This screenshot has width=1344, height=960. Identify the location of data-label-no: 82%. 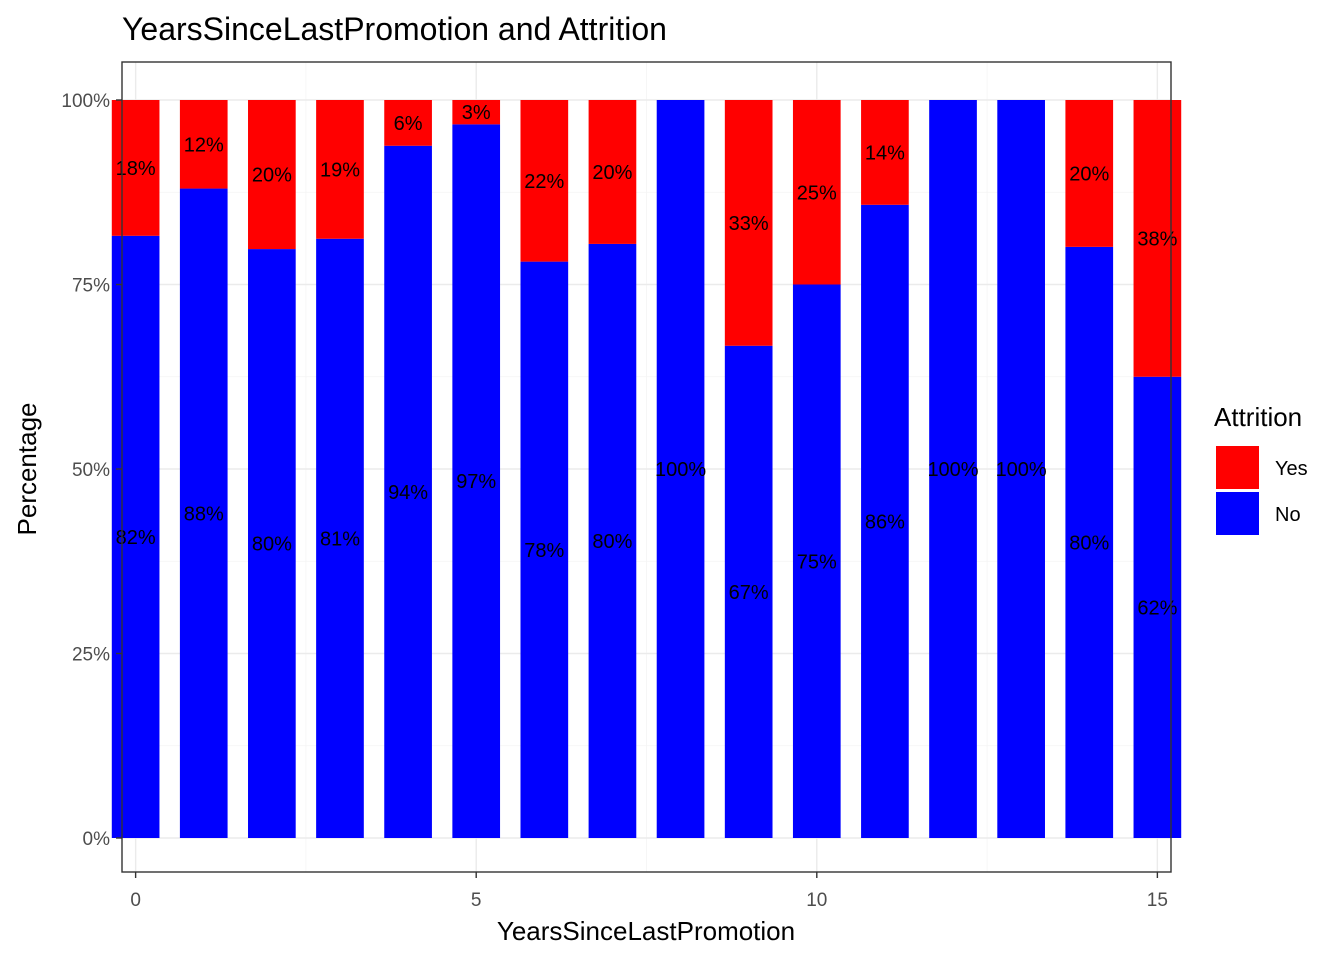
(136, 538).